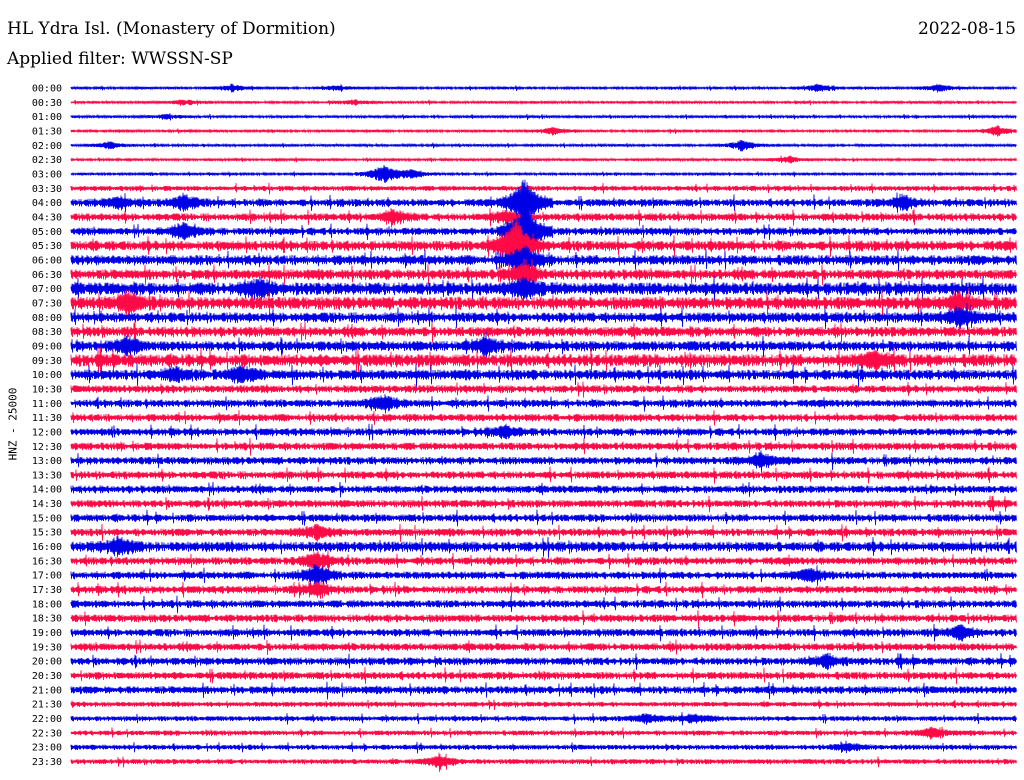 Image resolution: width=1024 pixels, height=780 pixels. Describe the element at coordinates (47, 432) in the screenshot. I see `row-label-24: 12:00` at that location.